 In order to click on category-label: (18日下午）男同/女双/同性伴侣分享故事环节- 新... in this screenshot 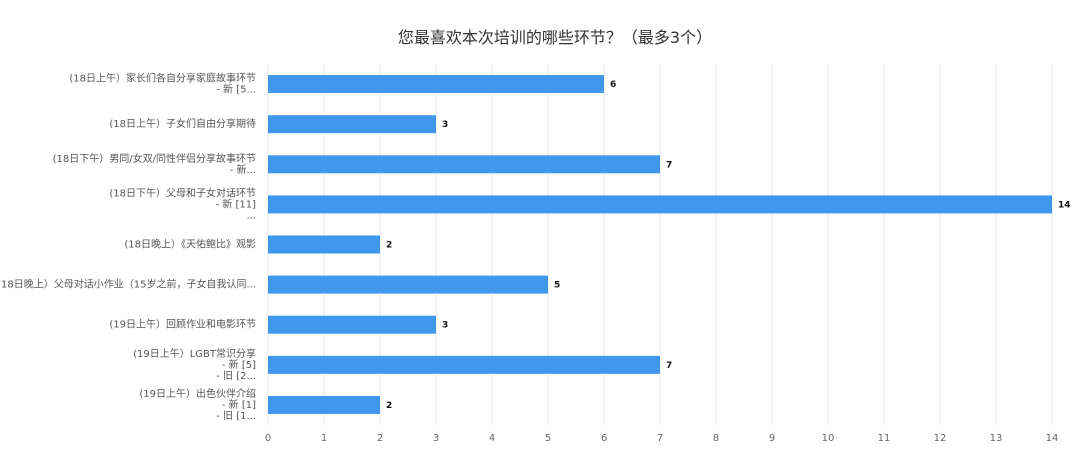, I will do `click(154, 164)`.